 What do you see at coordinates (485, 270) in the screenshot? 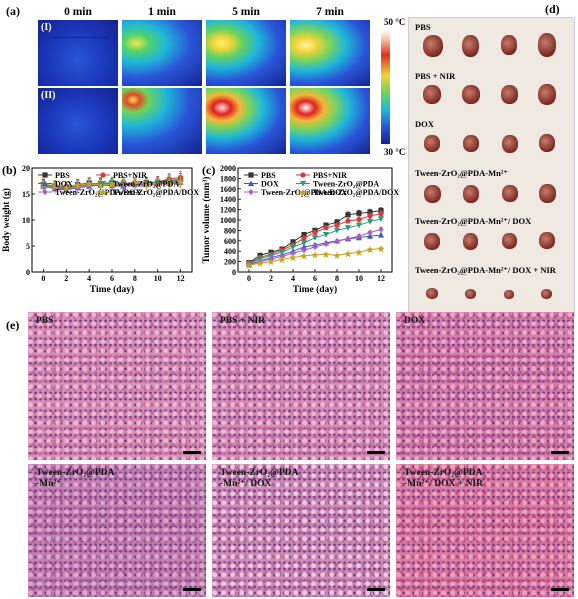
I see `group-label-zro2-pda-mn-dox-nir: Tween-ZrO₂@PDA-Mn²⁺/ DOX + NIR` at bounding box center [485, 270].